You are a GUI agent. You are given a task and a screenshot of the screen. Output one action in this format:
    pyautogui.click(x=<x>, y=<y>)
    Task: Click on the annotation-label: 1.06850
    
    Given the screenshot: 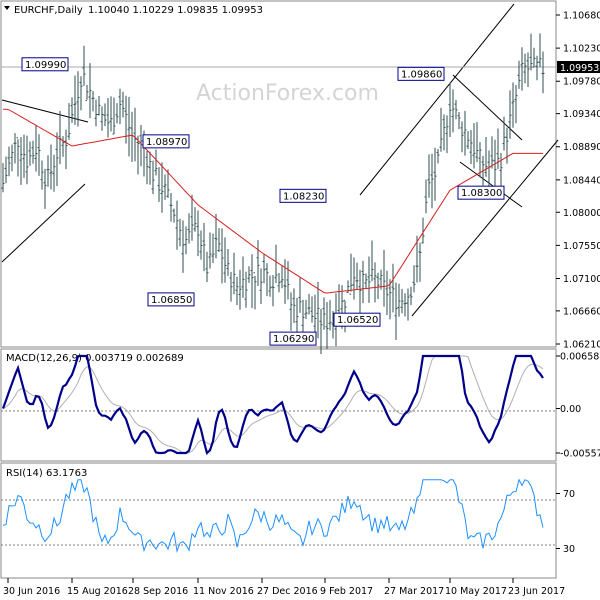 What is the action you would take?
    pyautogui.click(x=171, y=300)
    